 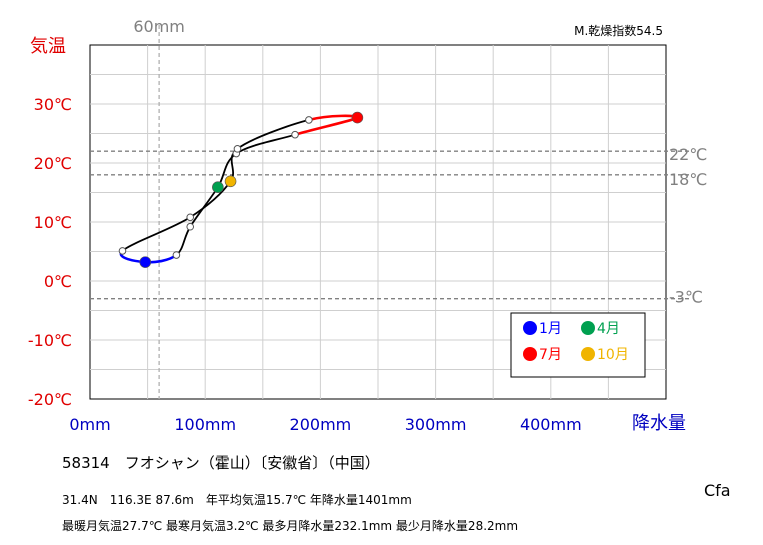 I want to click on legend-label-apr: 4月, so click(x=608, y=329).